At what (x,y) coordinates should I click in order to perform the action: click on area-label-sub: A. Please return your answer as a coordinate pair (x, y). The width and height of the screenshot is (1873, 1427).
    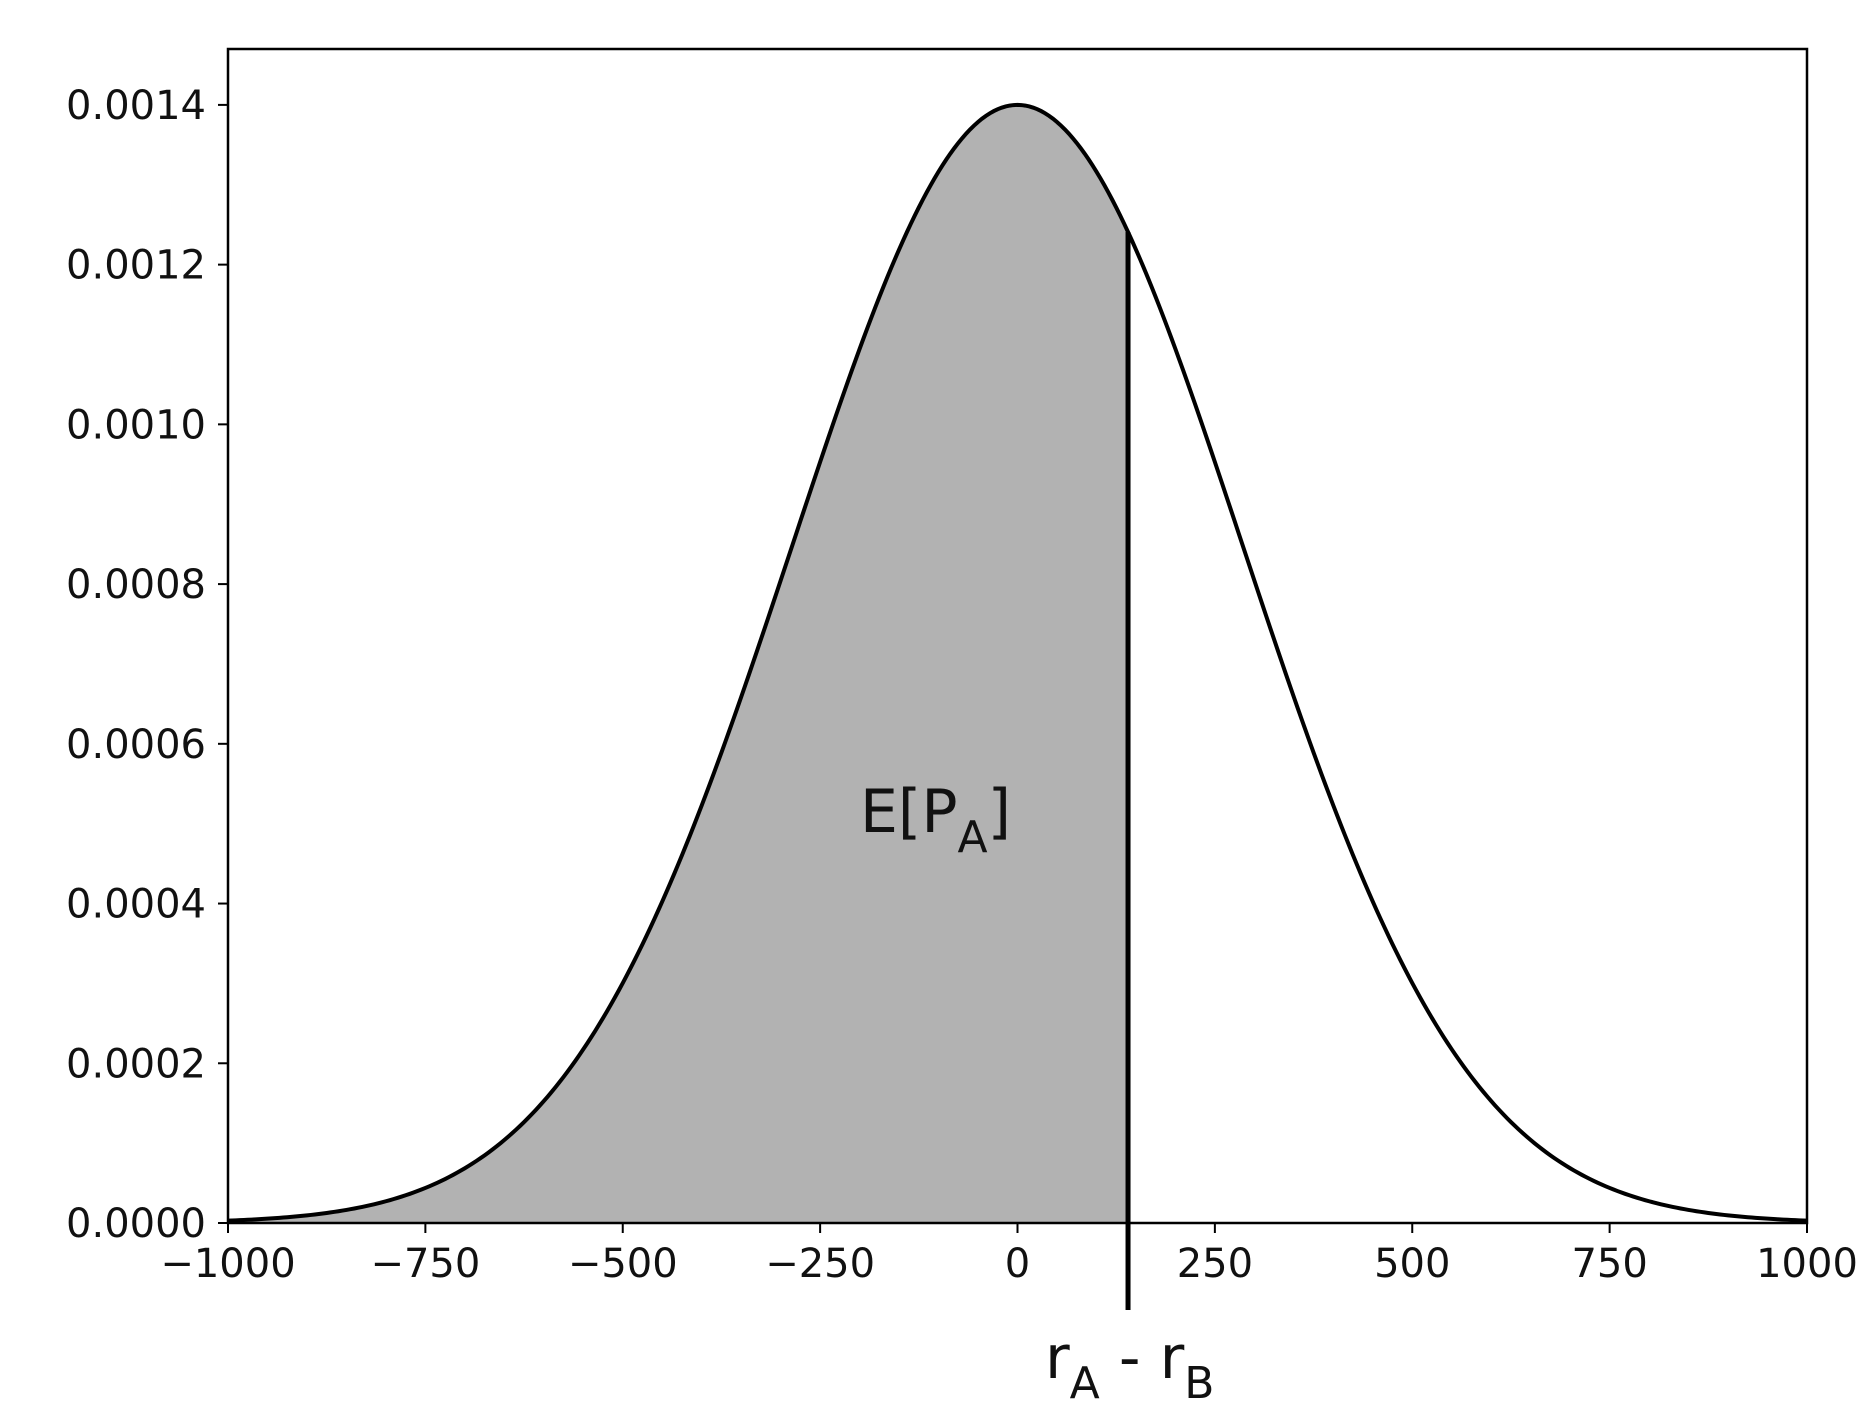
    Looking at the image, I should click on (973, 837).